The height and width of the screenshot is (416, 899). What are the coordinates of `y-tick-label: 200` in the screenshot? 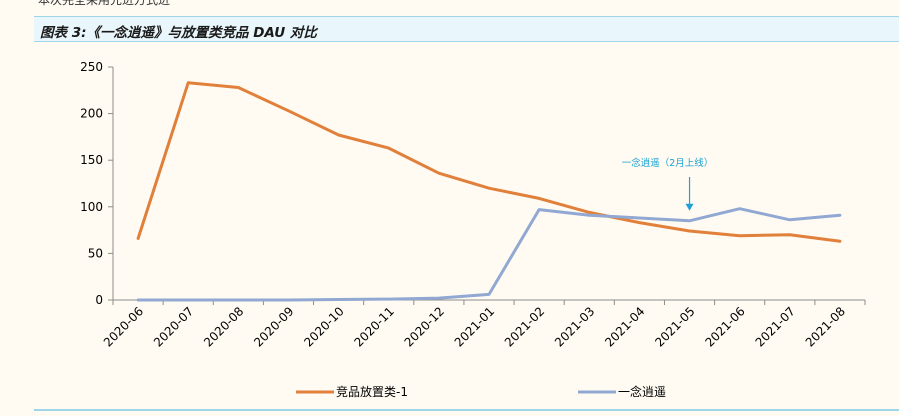 It's located at (91, 114).